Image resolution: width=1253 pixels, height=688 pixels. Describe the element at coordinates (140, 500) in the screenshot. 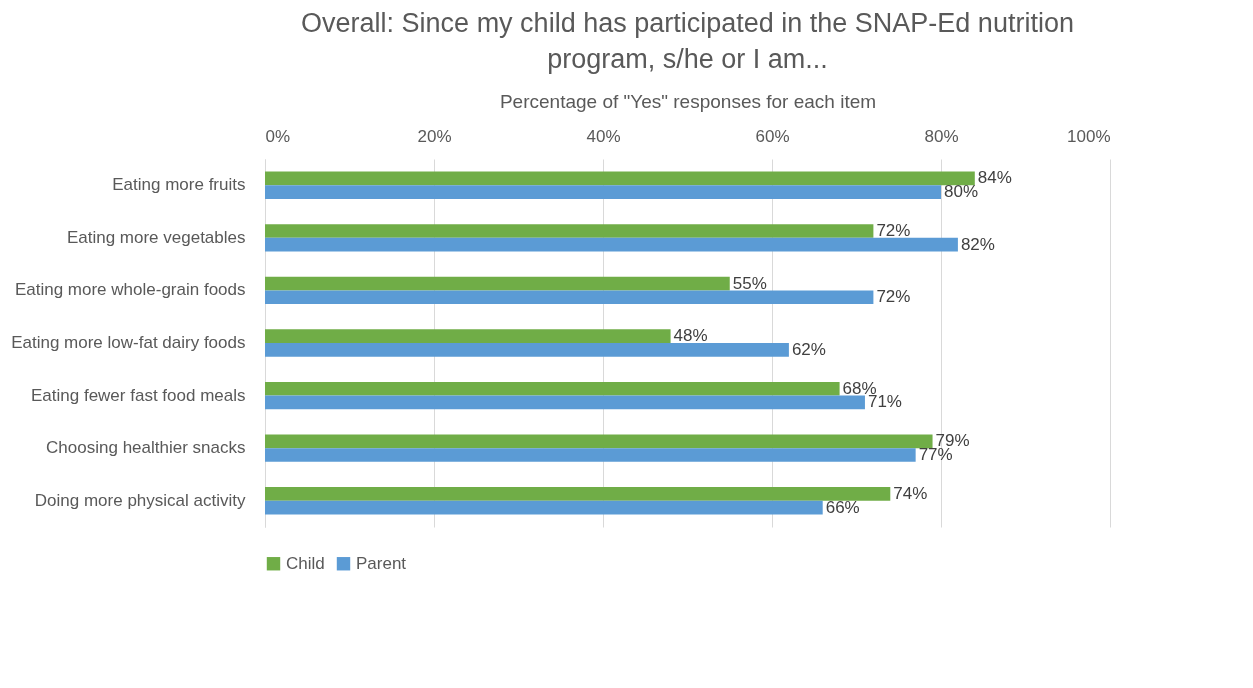

I see `y-tick-label: Doing more physical activity` at that location.